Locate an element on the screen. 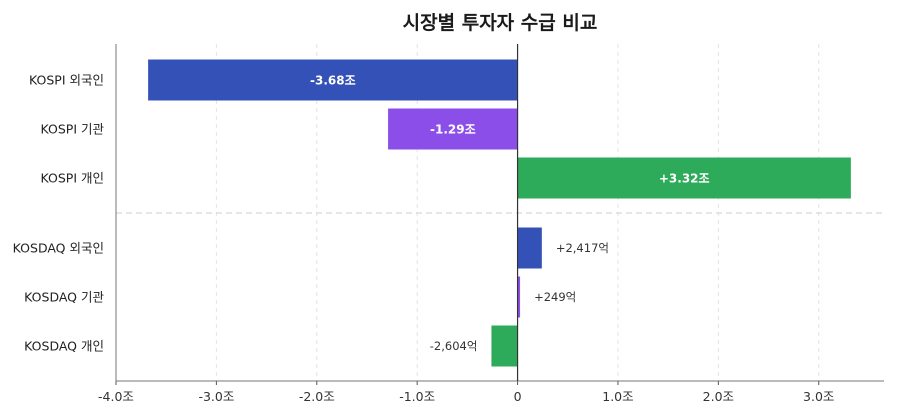 The height and width of the screenshot is (420, 900). category-label: KOSDAQ 기관 is located at coordinates (64, 297).